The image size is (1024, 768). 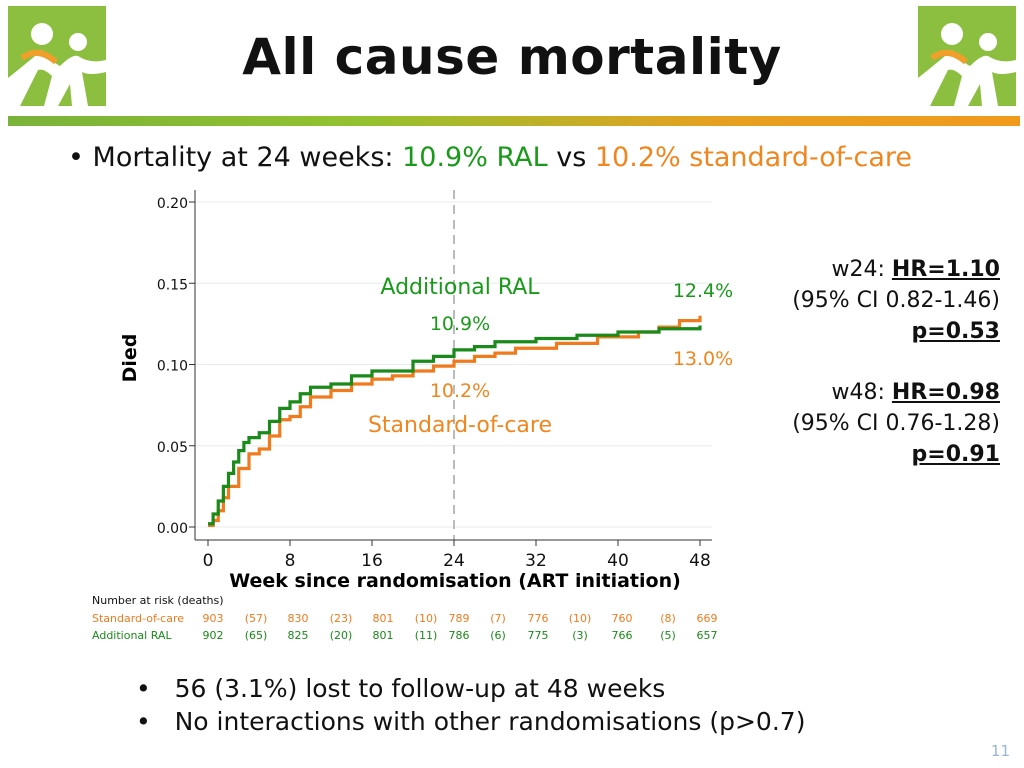 What do you see at coordinates (460, 425) in the screenshot?
I see `annotation-soc-name: Standard-of-care` at bounding box center [460, 425].